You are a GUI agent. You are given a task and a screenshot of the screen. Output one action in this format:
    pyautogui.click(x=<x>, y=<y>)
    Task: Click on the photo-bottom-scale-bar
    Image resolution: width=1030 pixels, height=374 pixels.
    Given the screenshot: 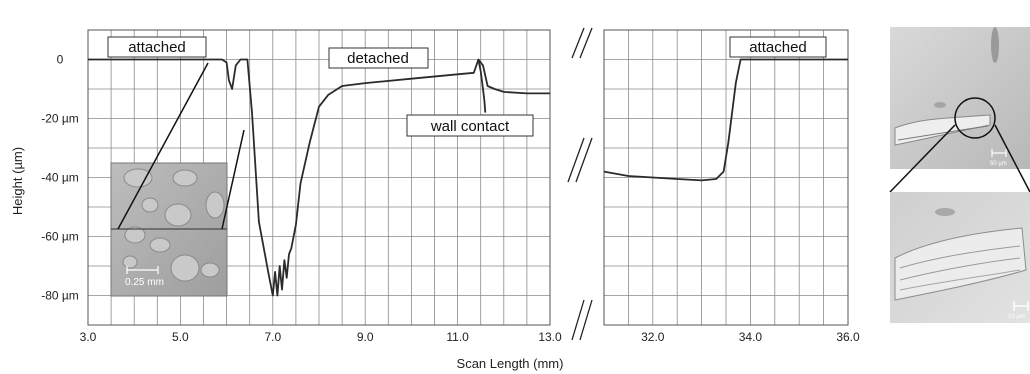 What is the action you would take?
    pyautogui.click(x=1021, y=306)
    